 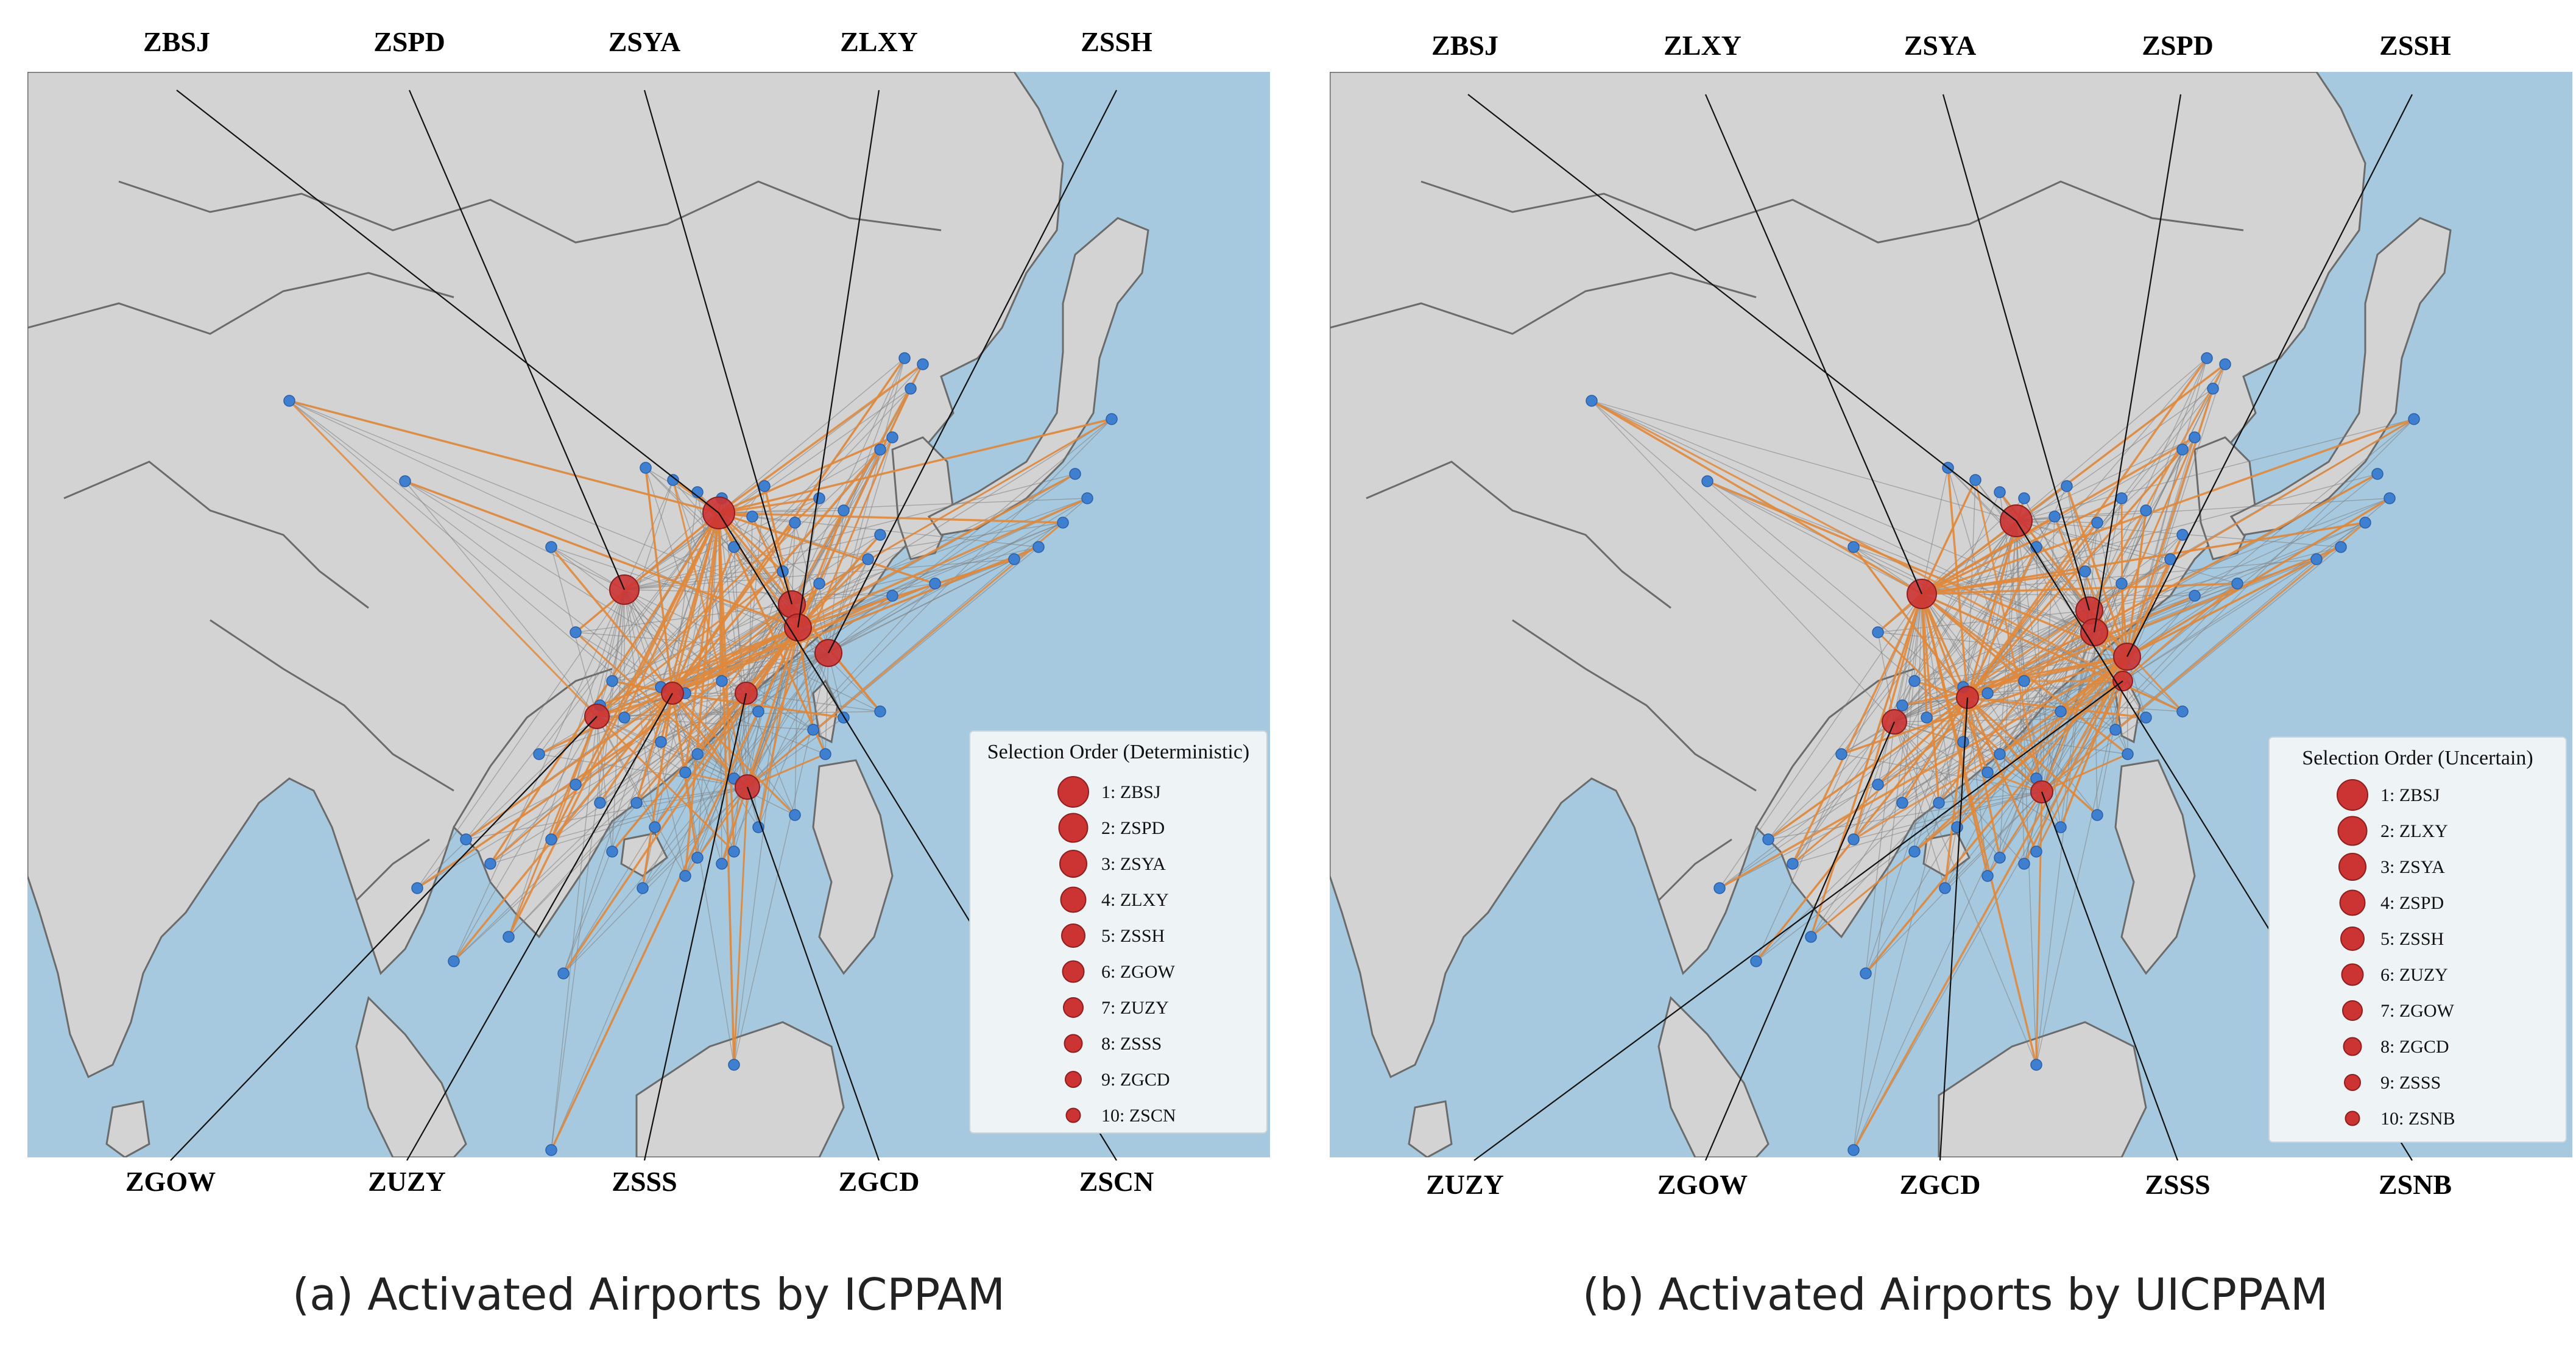 I want to click on bottom-hub-labels: ZGOW ZUZY ZSSS ZGCD ZSCN, so click(x=639, y=1181).